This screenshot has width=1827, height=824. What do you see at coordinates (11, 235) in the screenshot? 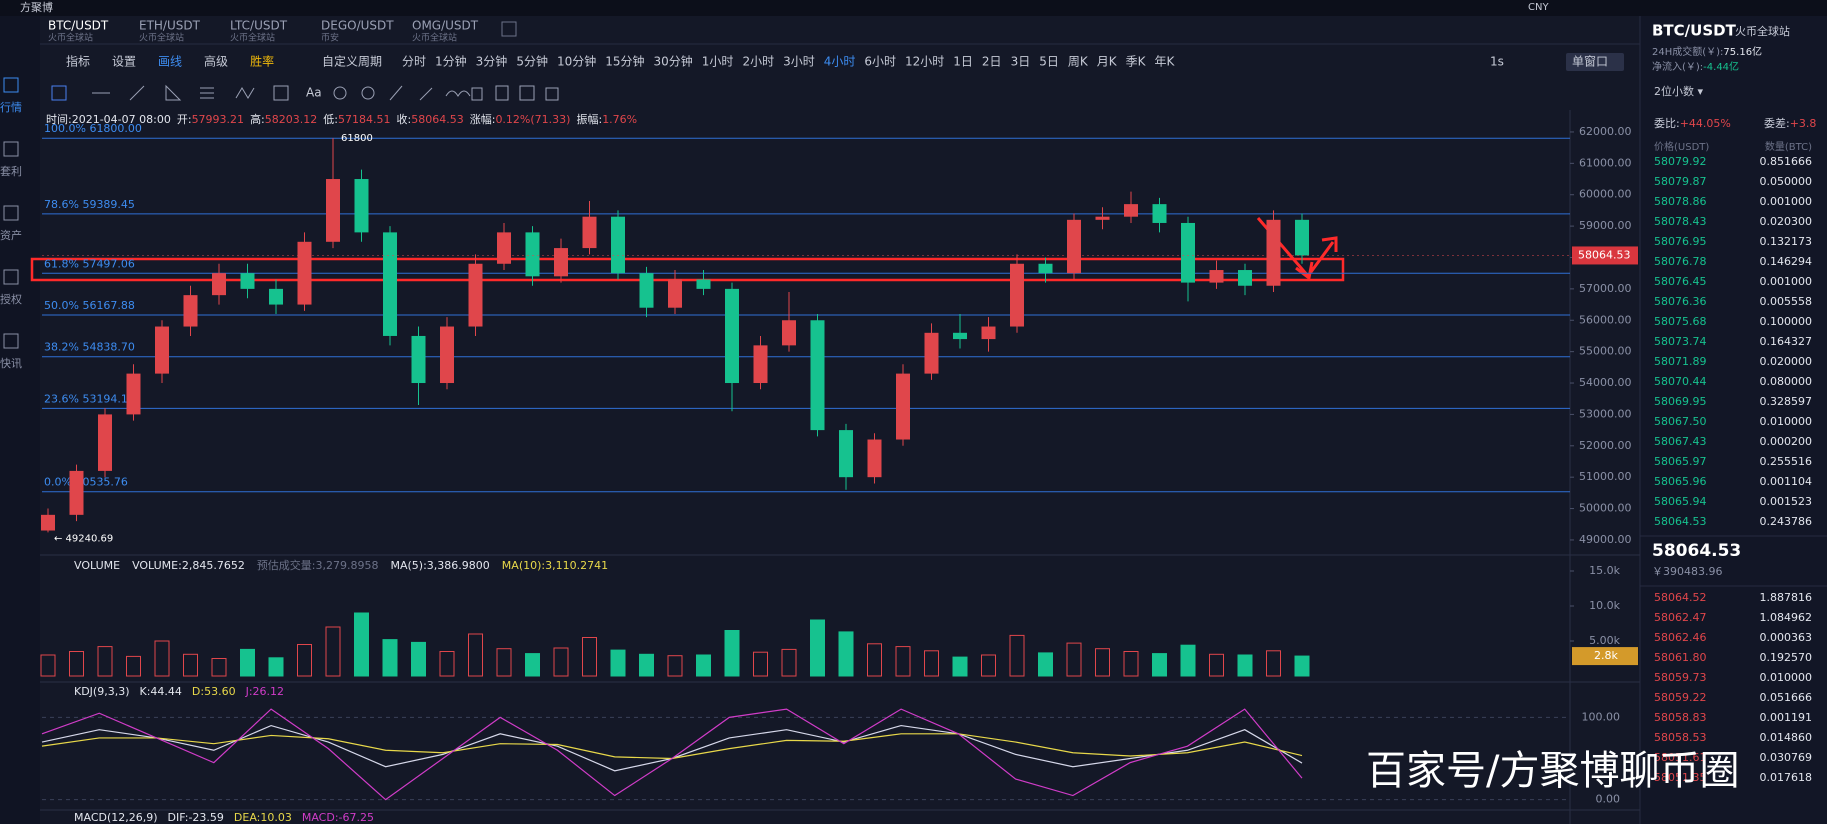
I see `nav-label: 资产` at bounding box center [11, 235].